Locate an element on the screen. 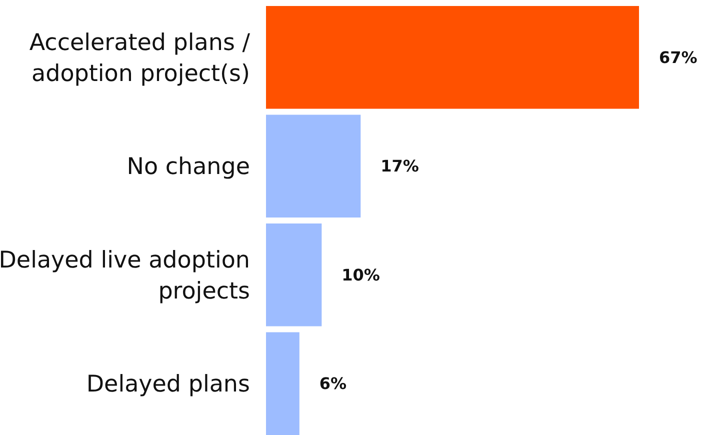 This screenshot has width=701, height=435. y-tick-label: Delayed live adoption projects is located at coordinates (125, 275).